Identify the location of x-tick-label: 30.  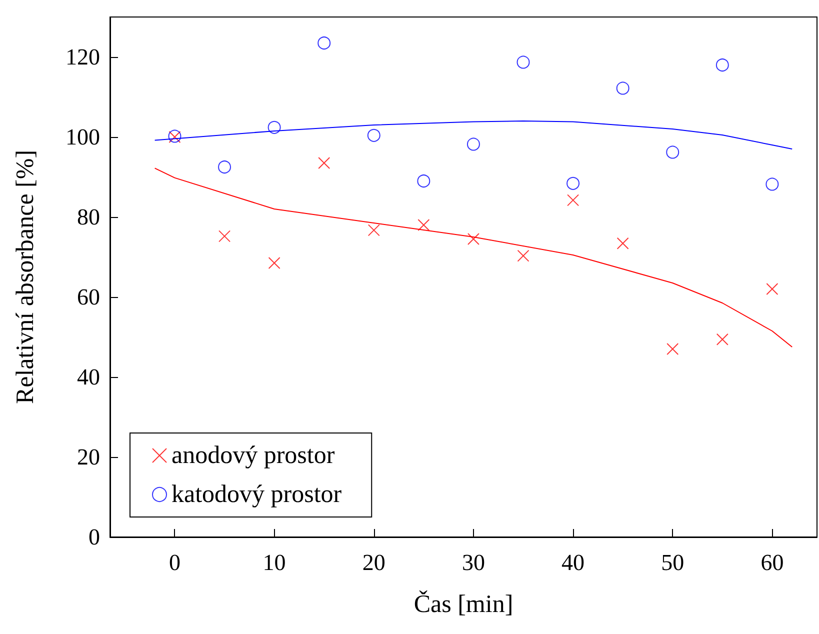
(473, 562).